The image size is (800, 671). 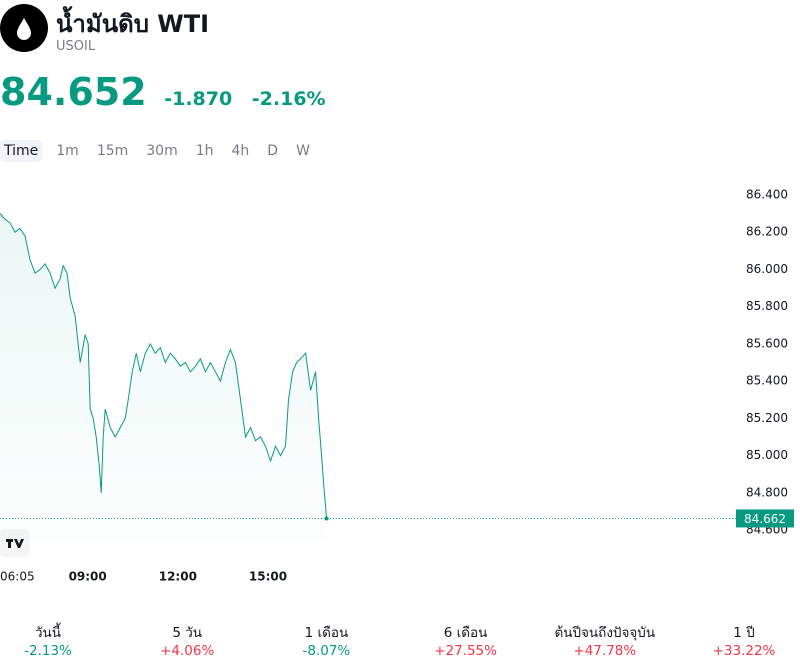 What do you see at coordinates (112, 151) in the screenshot?
I see `timeframe-tab: 15m` at bounding box center [112, 151].